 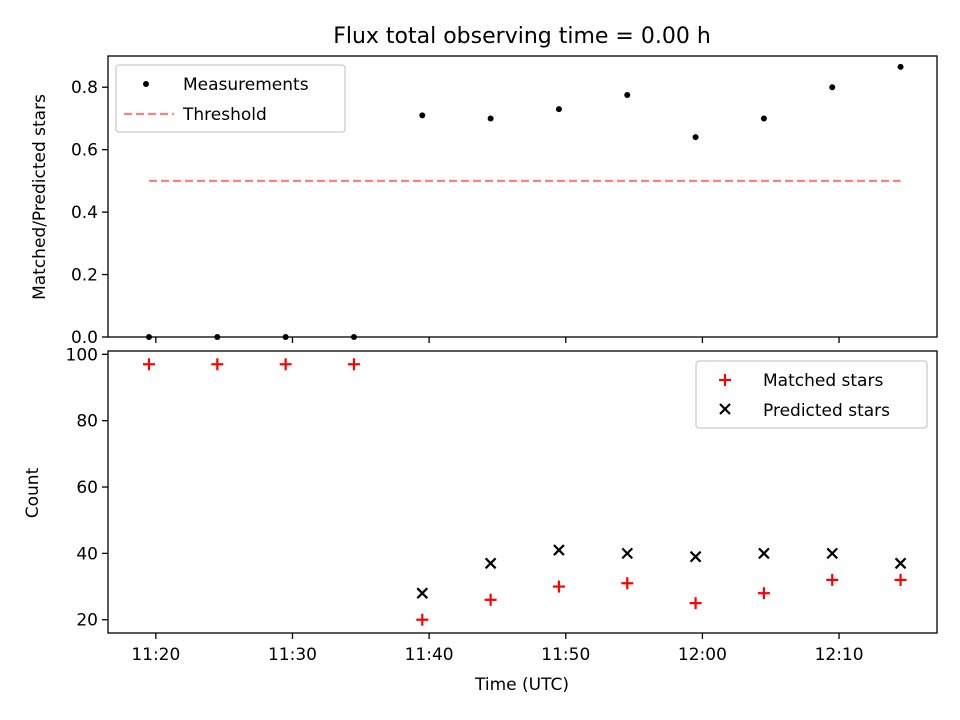 I want to click on bottom-y-tick-label: 100, so click(x=82, y=355).